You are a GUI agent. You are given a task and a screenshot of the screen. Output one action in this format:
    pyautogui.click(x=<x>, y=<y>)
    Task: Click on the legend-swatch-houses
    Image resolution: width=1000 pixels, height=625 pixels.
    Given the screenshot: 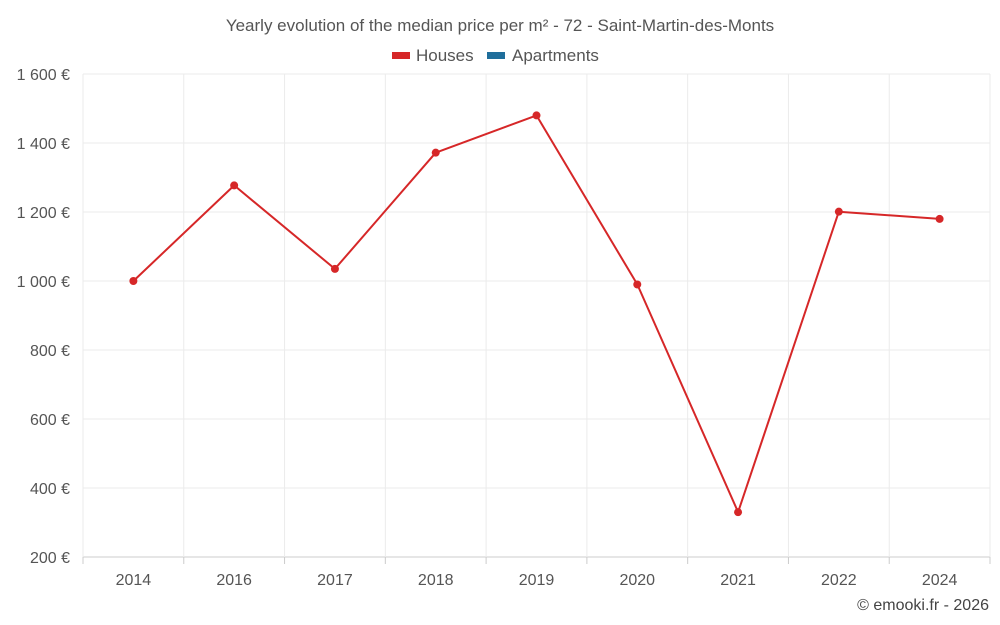 What is the action you would take?
    pyautogui.click(x=401, y=55)
    